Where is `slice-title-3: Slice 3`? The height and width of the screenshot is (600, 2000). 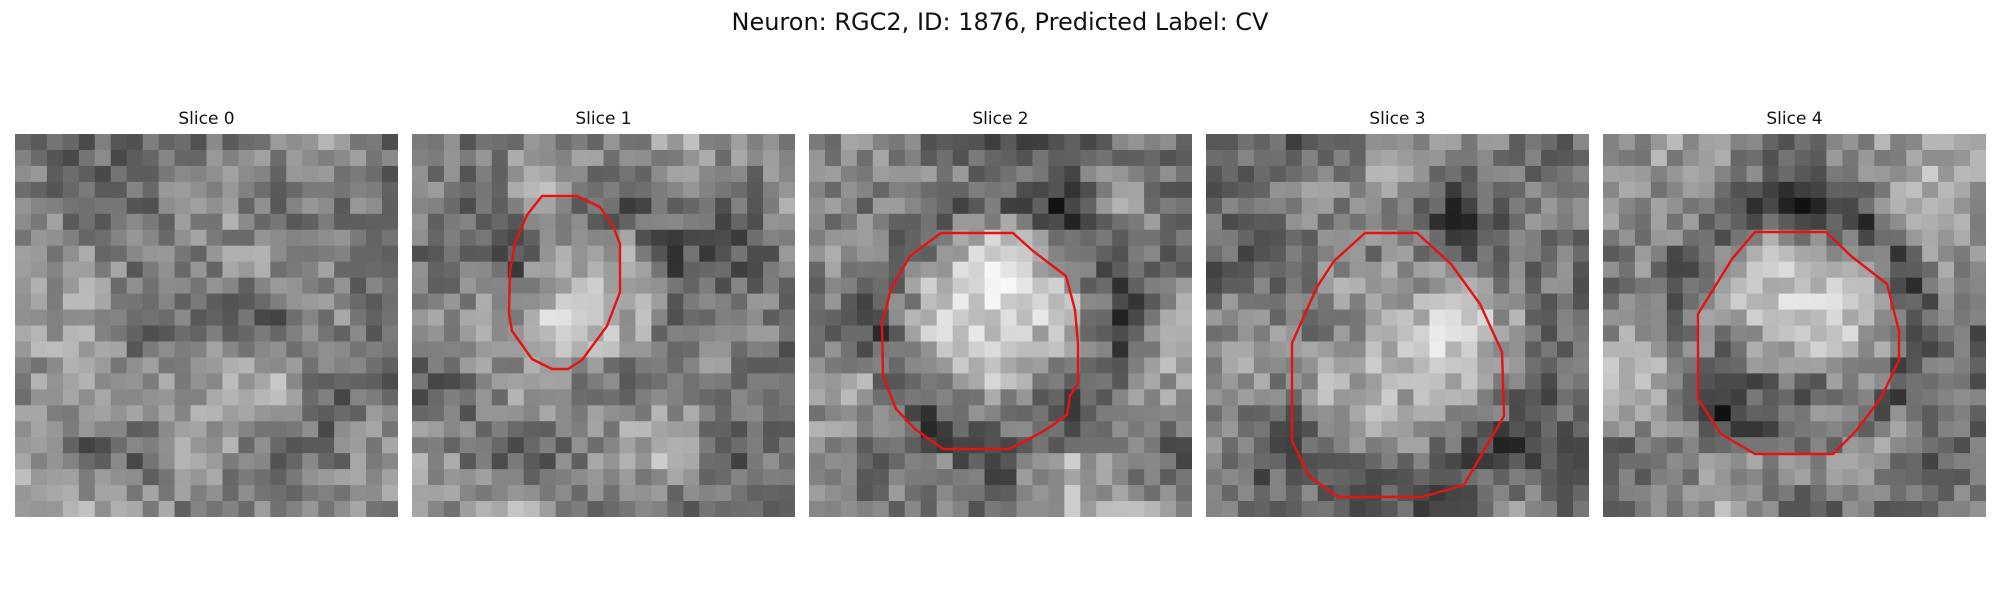
slice-title-3: Slice 3 is located at coordinates (1397, 119).